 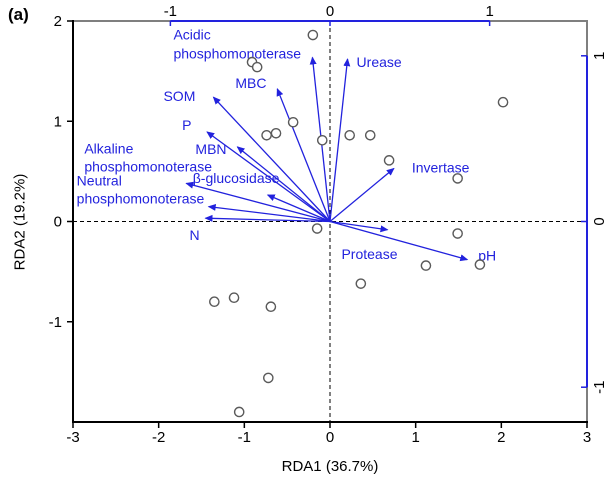 I want to click on x-tick-label: -3, so click(x=72, y=437).